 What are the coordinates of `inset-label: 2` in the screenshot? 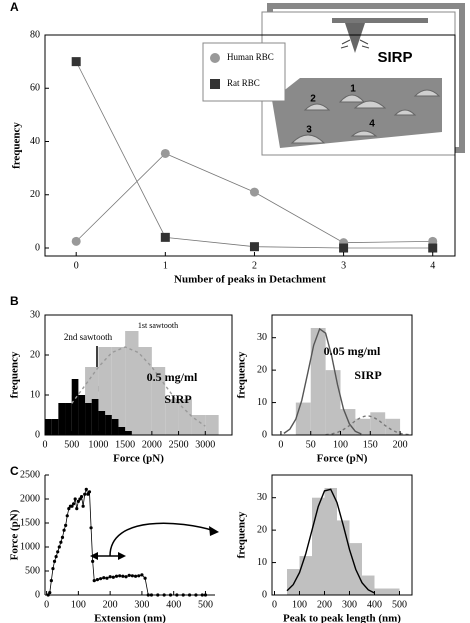 It's located at (313, 99).